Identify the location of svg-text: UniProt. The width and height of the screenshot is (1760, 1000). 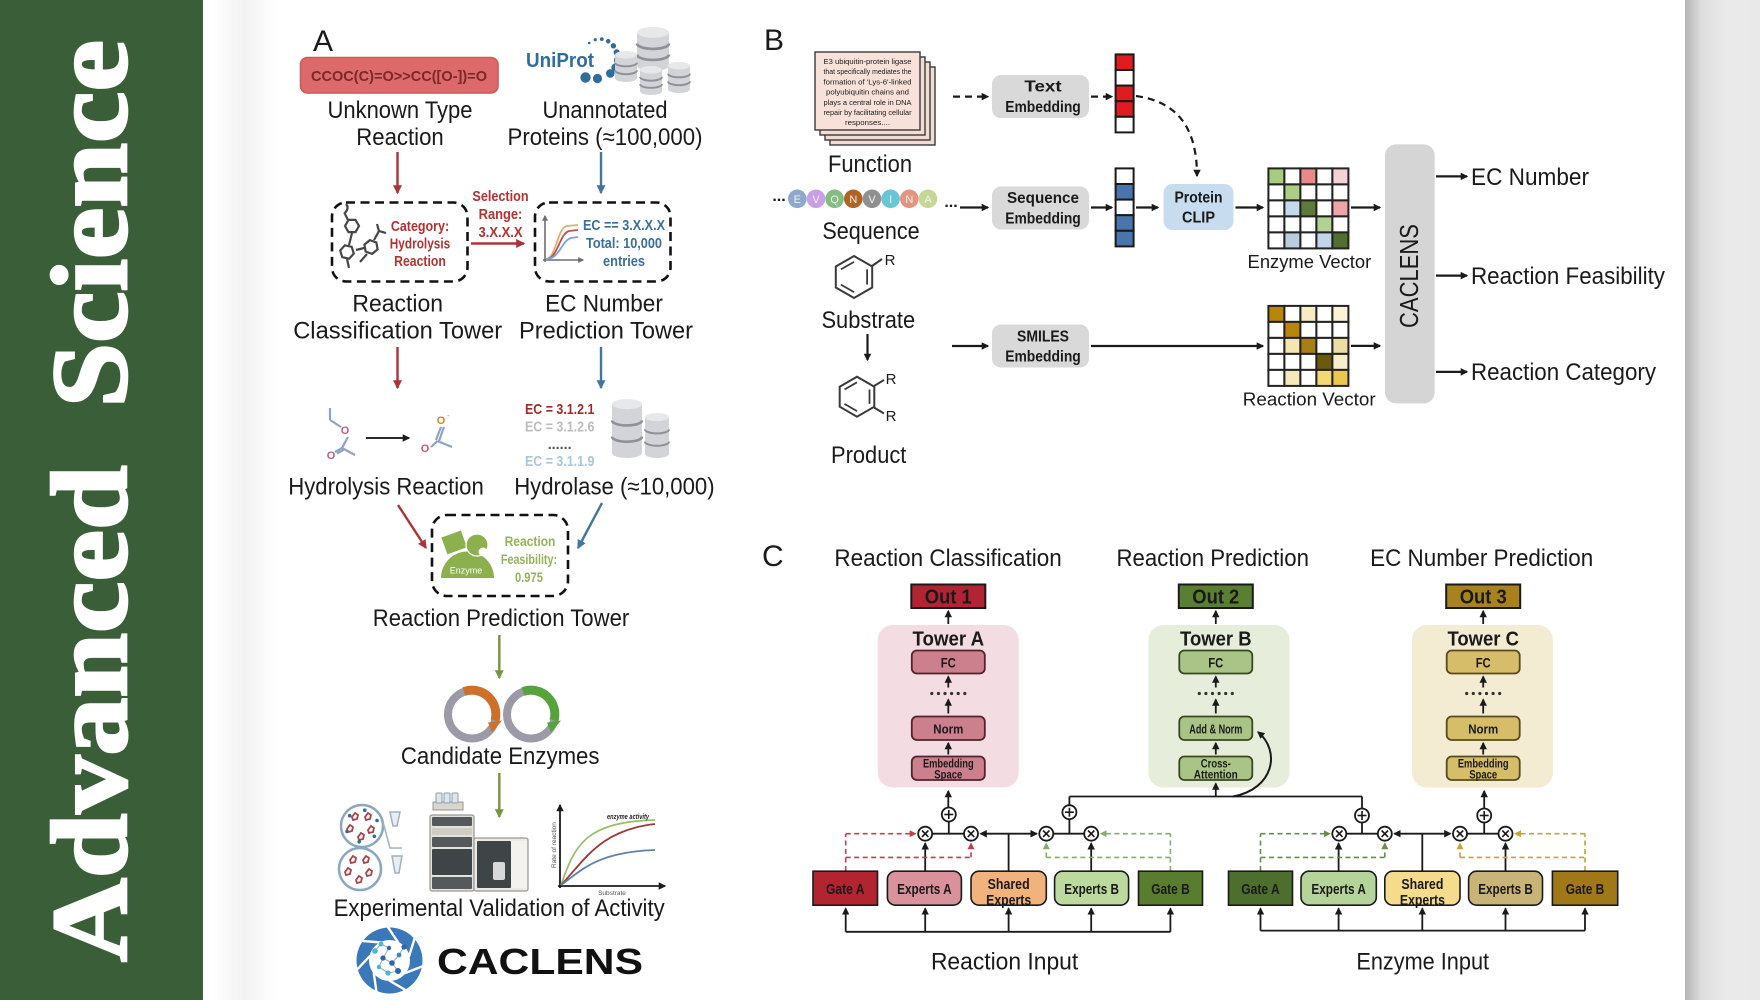
(560, 61).